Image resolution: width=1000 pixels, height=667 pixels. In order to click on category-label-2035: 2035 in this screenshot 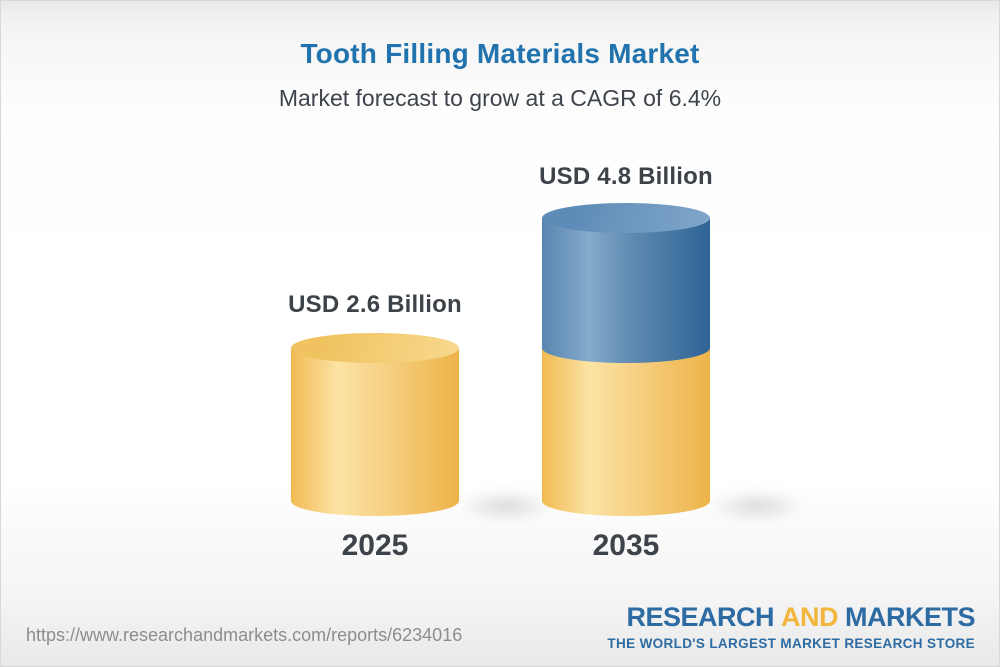, I will do `click(626, 545)`.